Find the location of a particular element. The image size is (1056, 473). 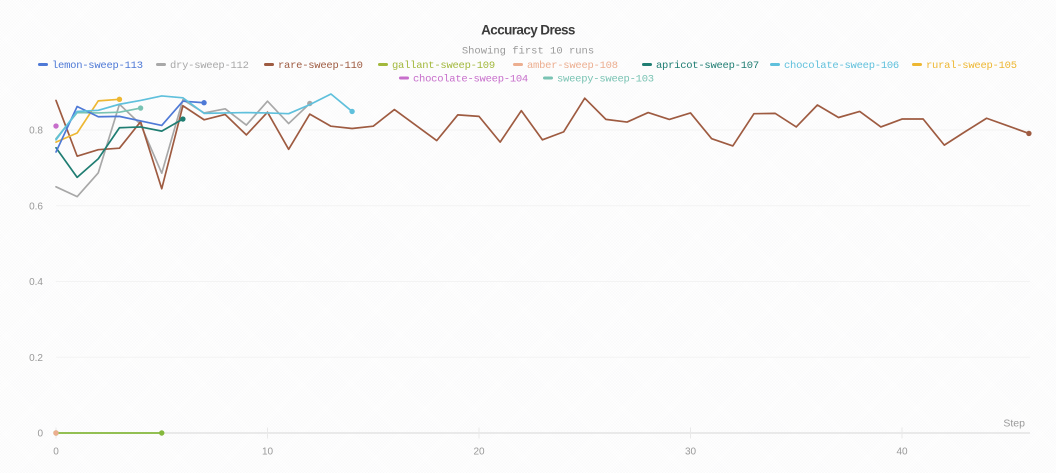

svg-text: dry-sweep-112 is located at coordinates (209, 66).